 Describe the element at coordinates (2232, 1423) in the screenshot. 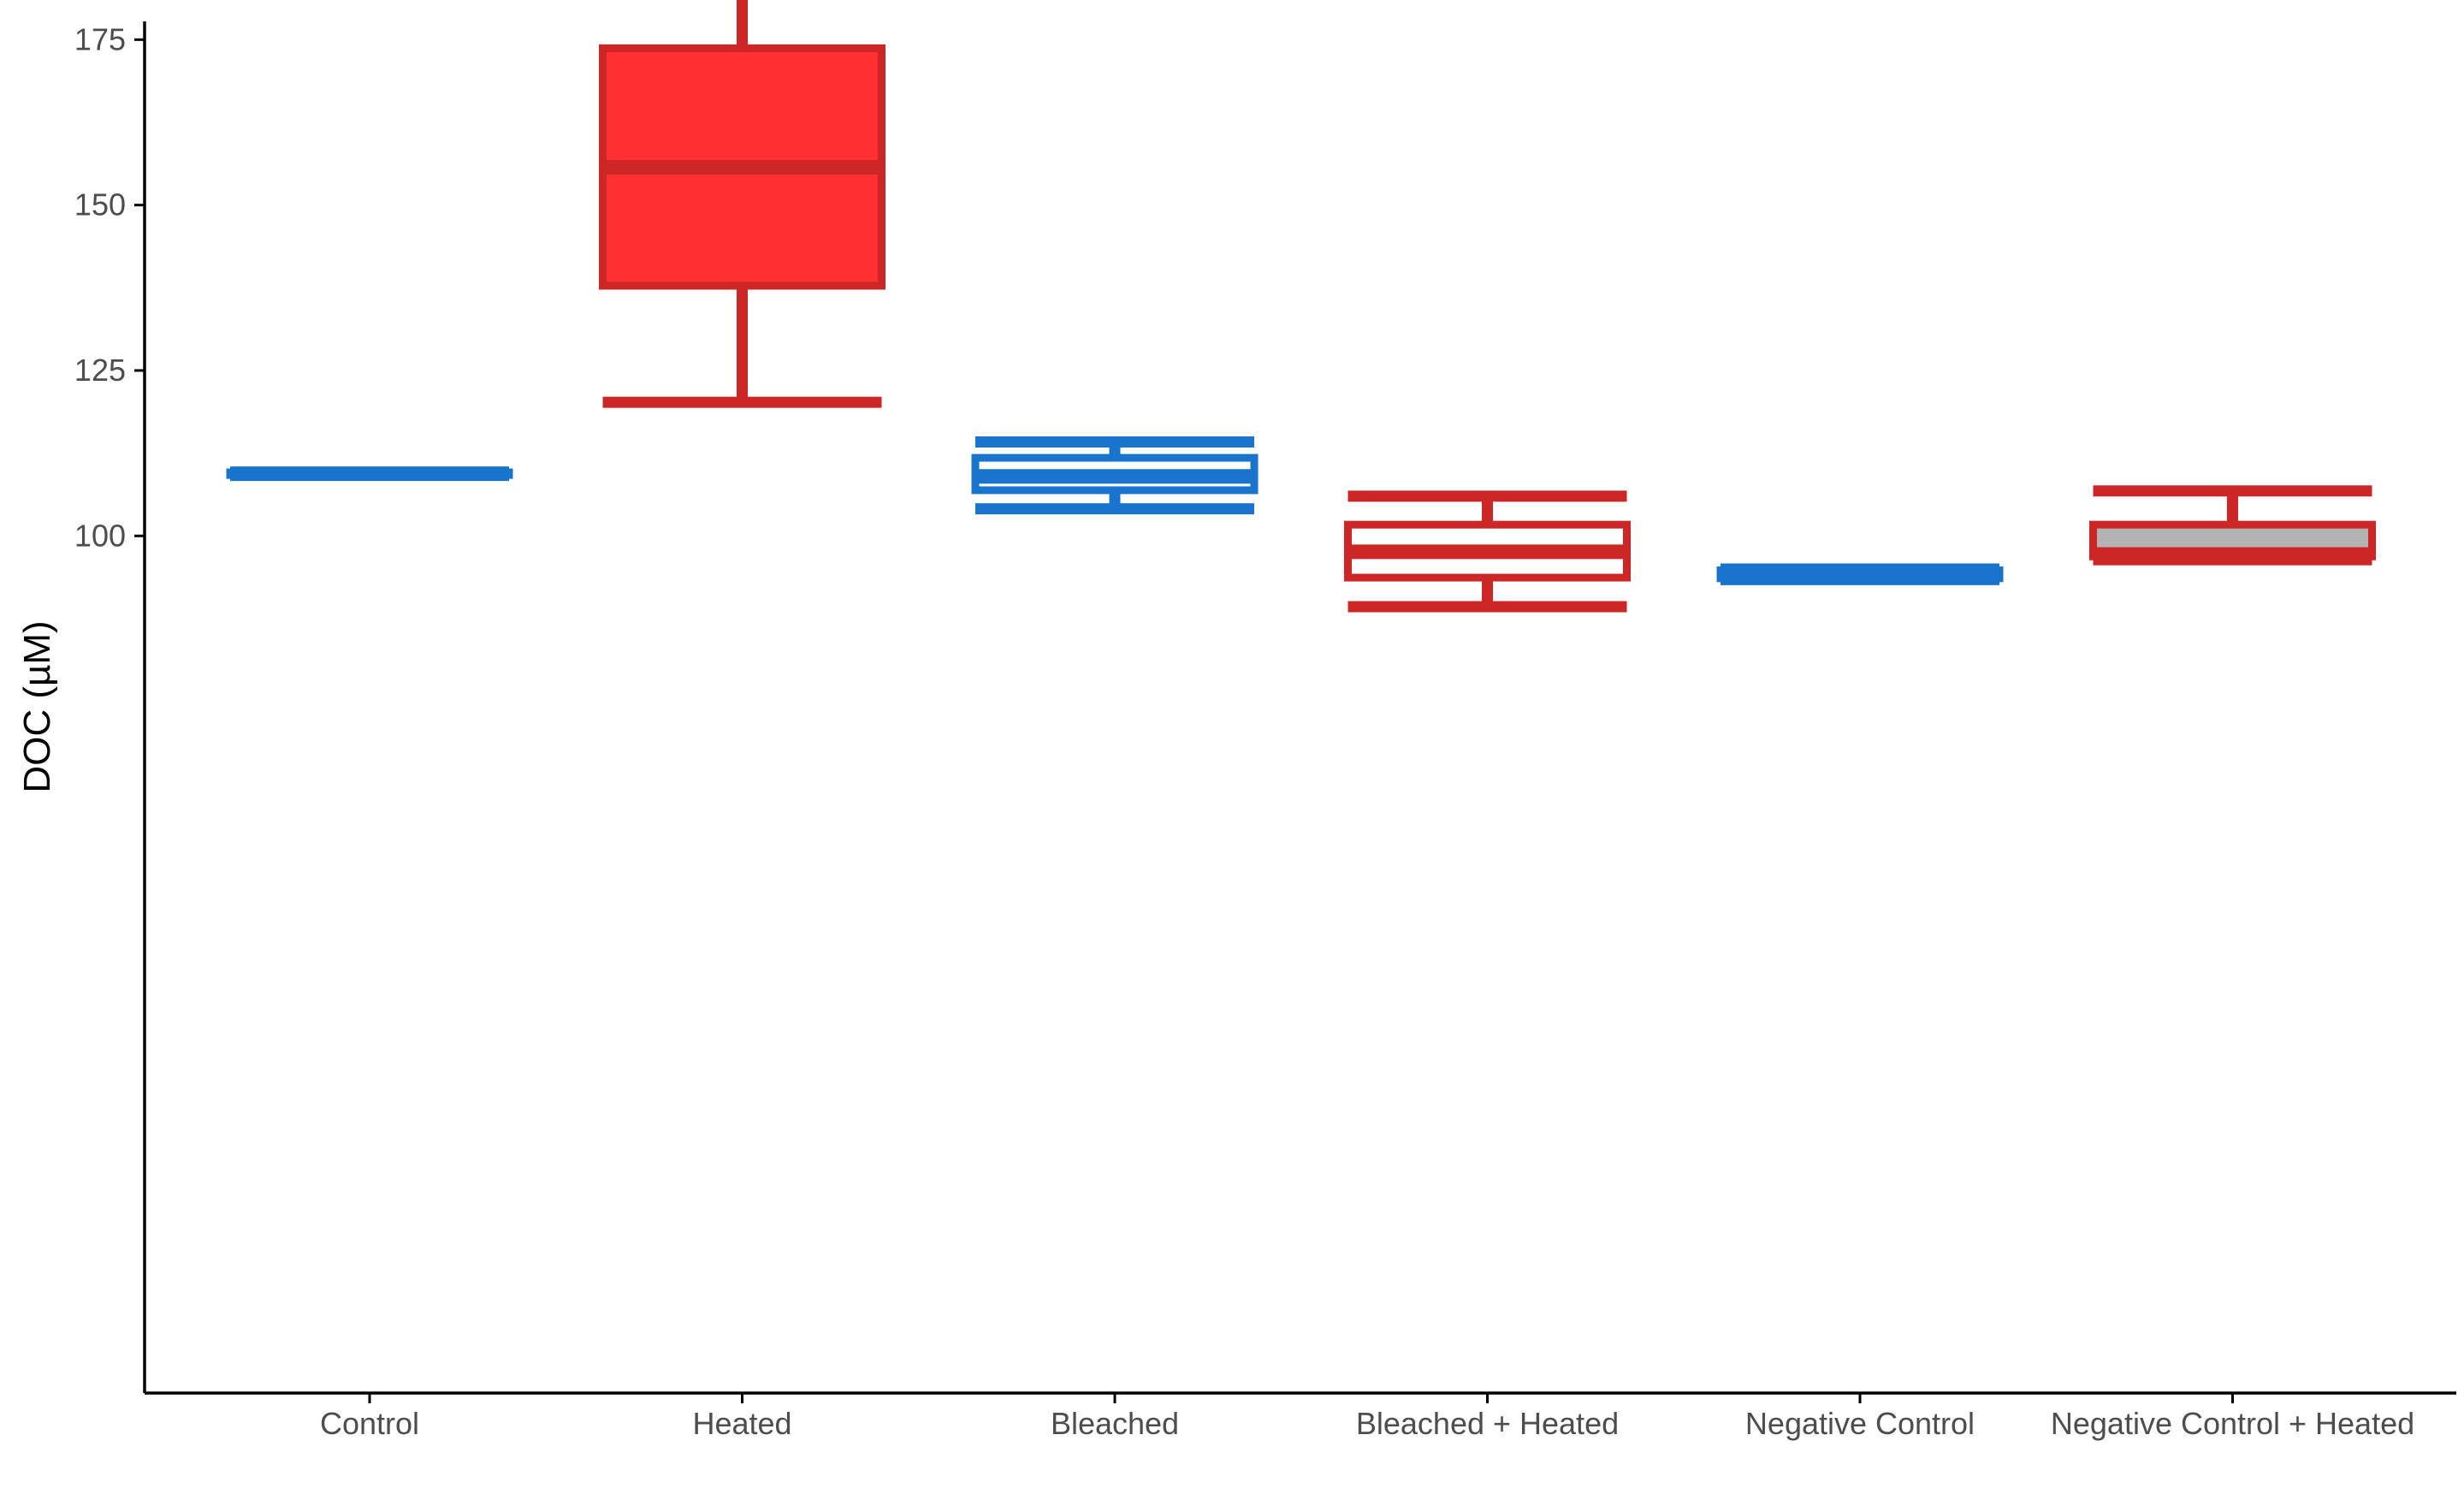

I see `x-tick-label: Negative Control + Heated` at that location.